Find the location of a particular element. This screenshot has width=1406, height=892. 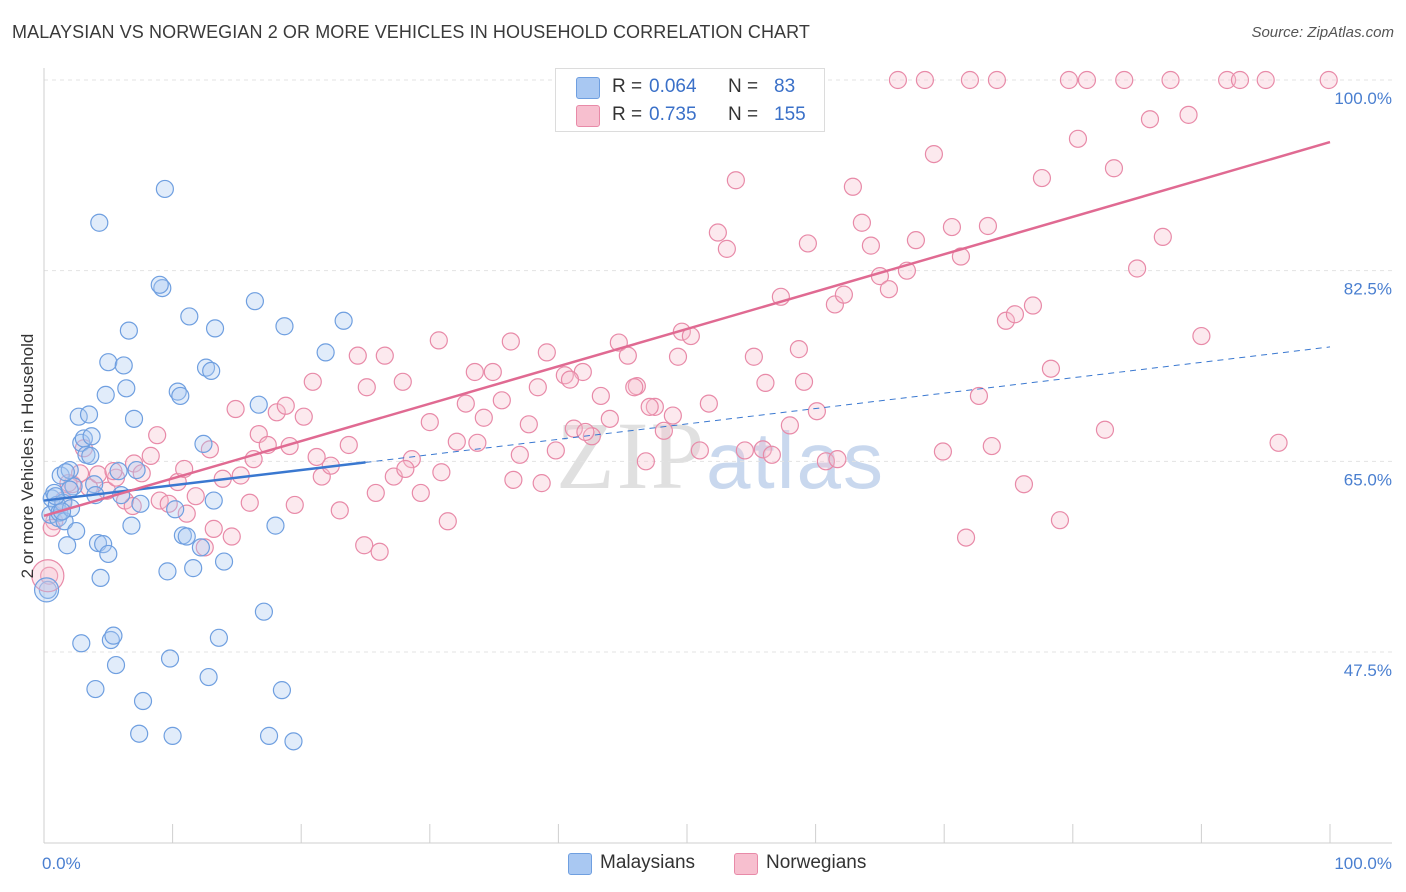

trend-line-malaysians-extension is located at coordinates (848, 404).